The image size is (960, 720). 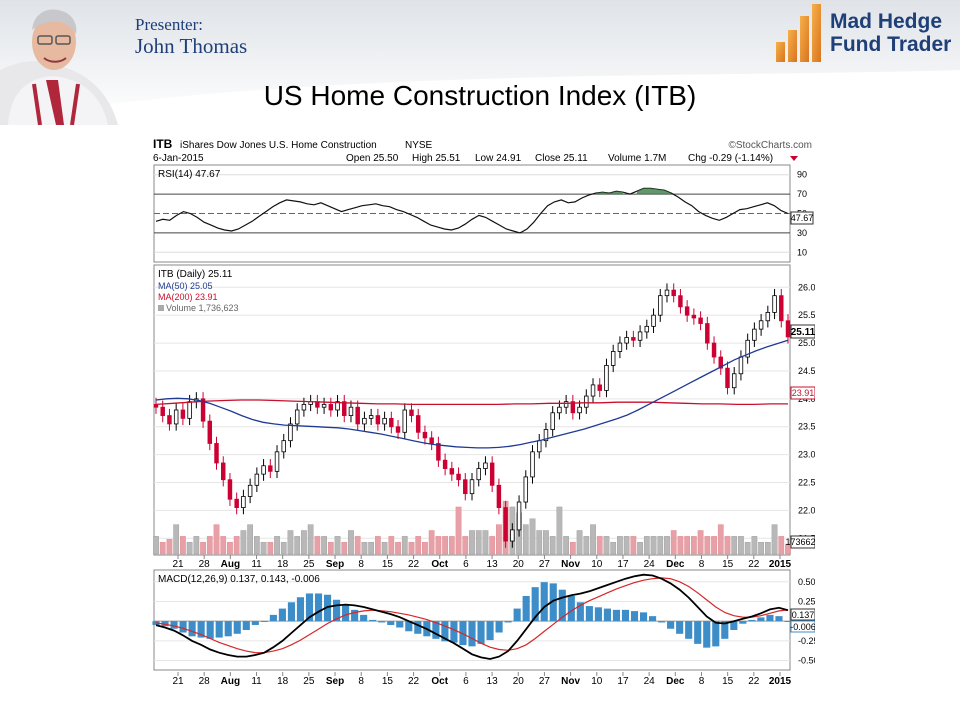 I want to click on x-axis-price-tick-label: 13, so click(x=493, y=564).